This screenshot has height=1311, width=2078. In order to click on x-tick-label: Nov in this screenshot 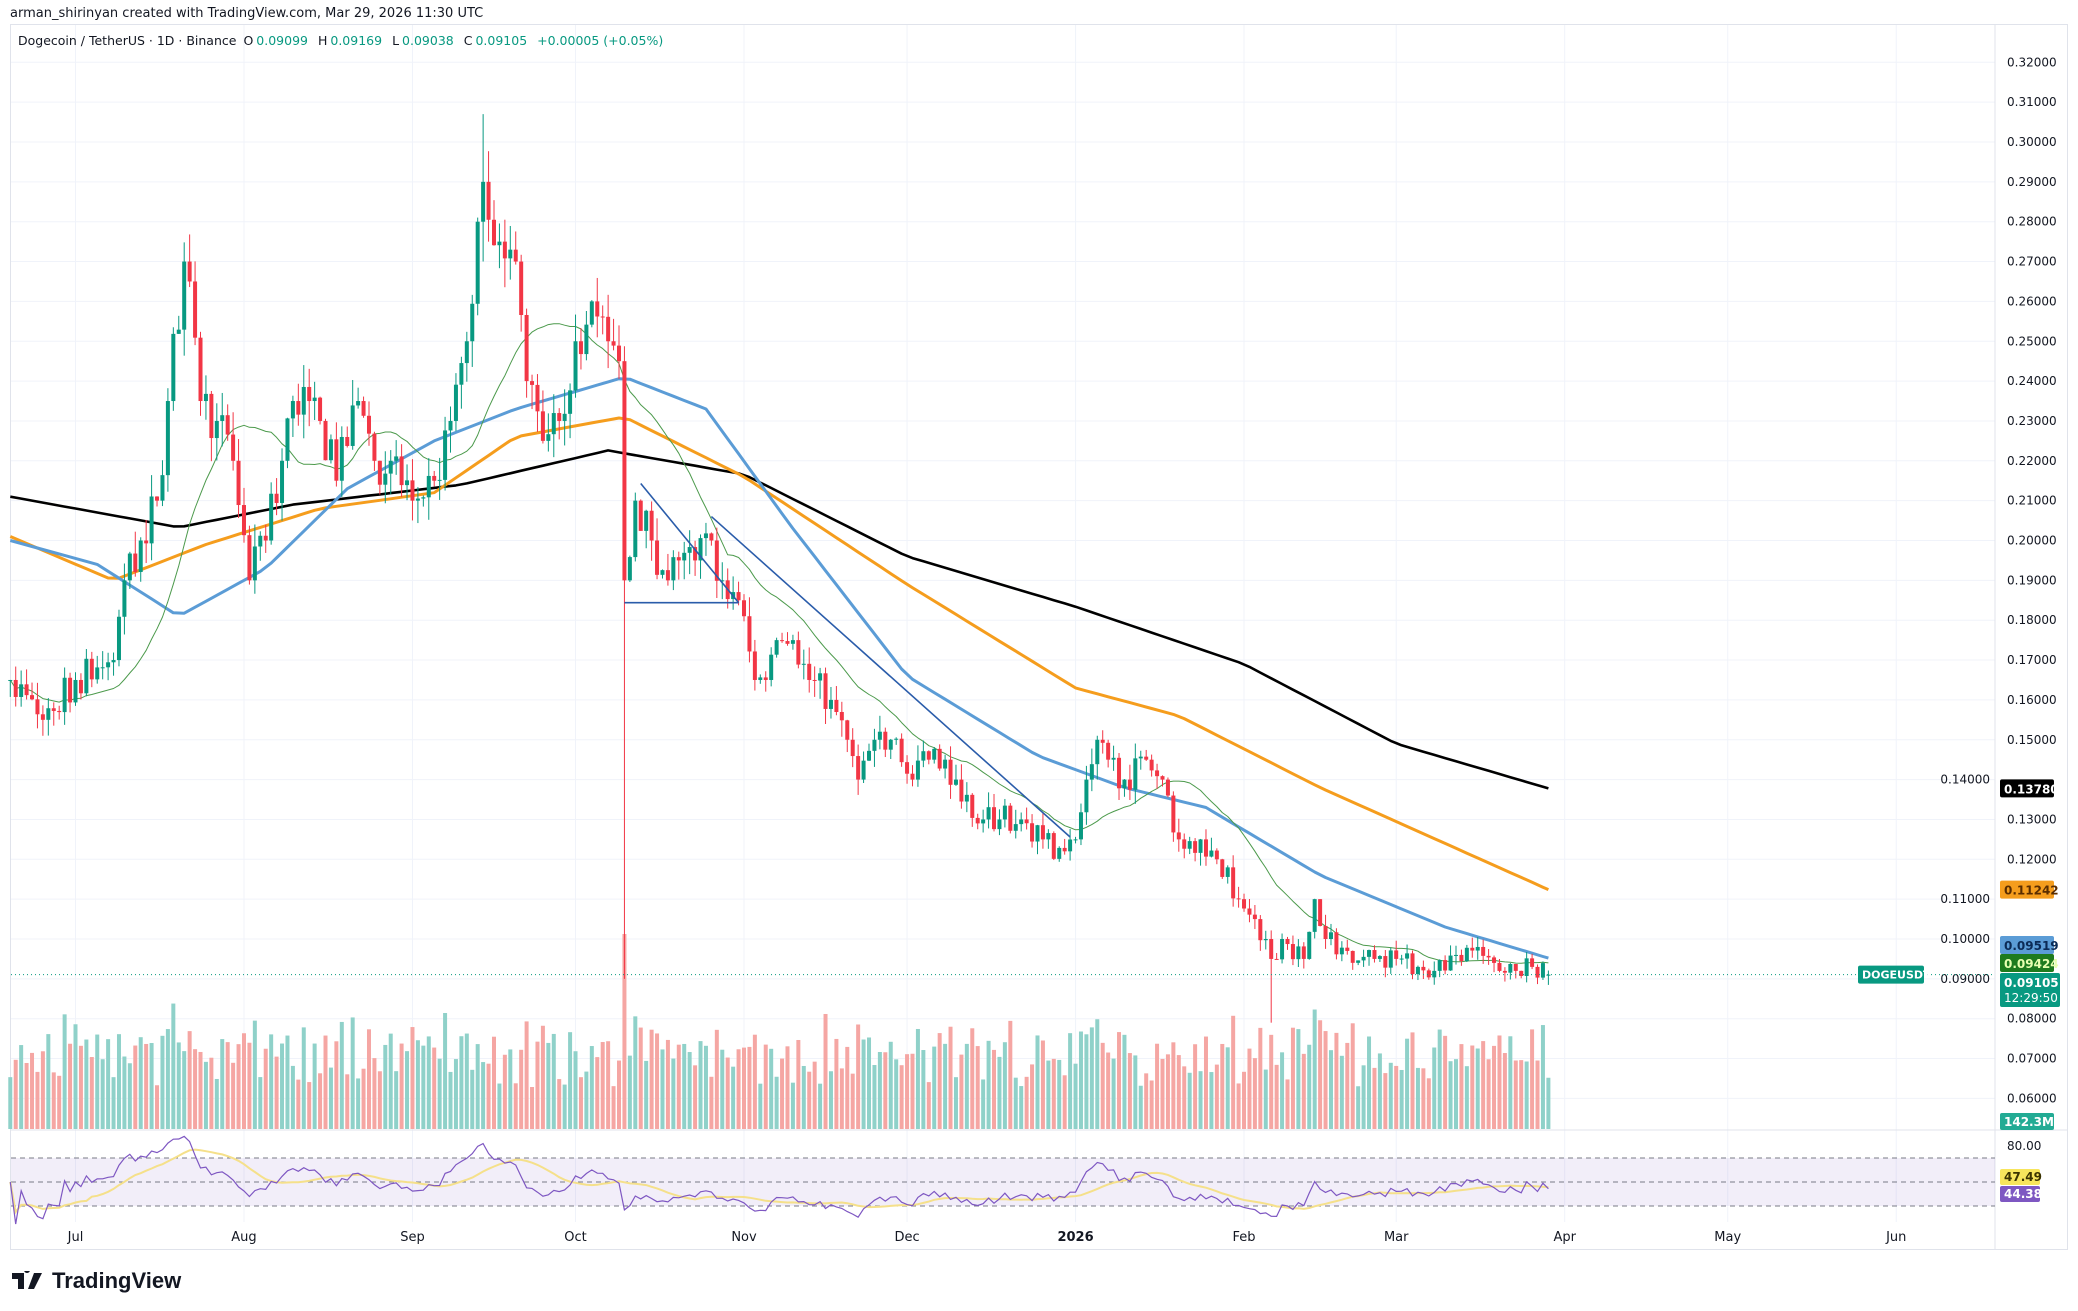, I will do `click(744, 1237)`.